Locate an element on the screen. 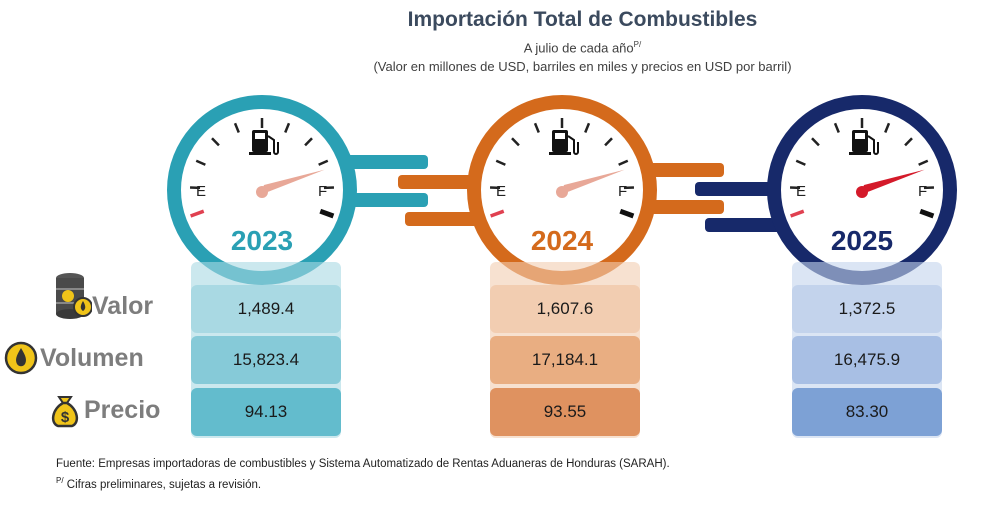  cell-volumen-2023: 15,823.4 is located at coordinates (266, 360).